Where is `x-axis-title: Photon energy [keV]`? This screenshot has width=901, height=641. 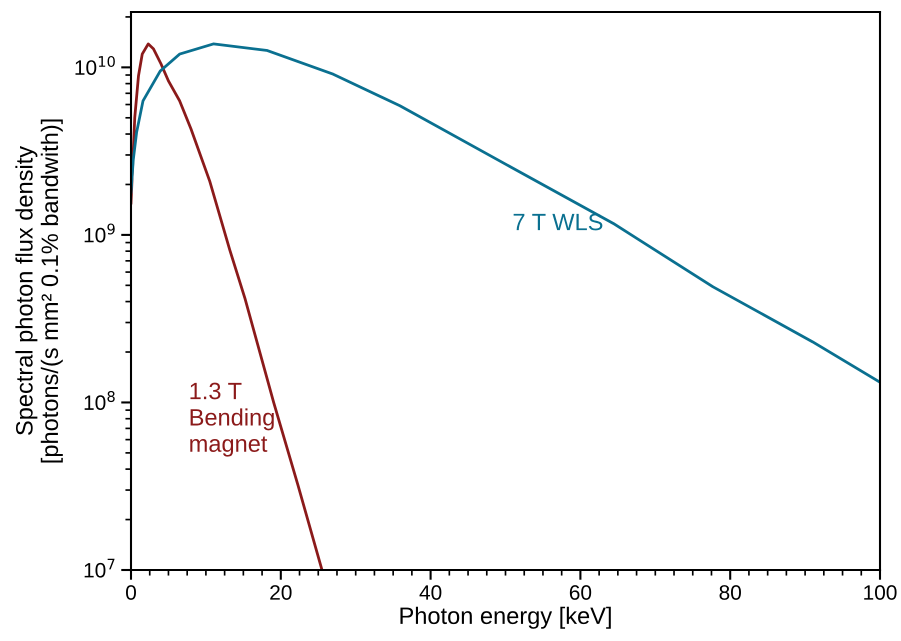 x-axis-title: Photon energy [keV] is located at coordinates (505, 617).